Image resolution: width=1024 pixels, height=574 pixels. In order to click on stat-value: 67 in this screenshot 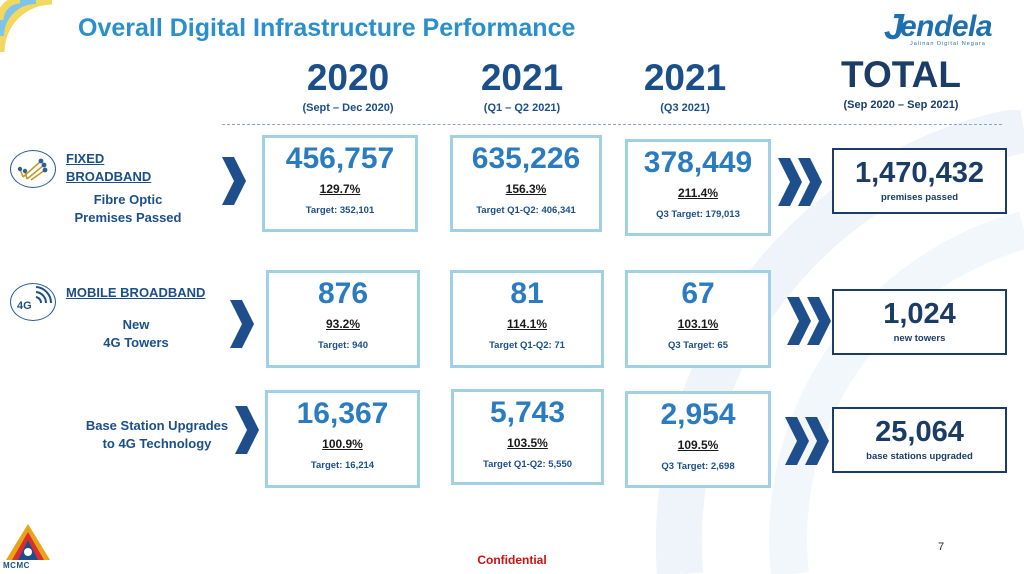, I will do `click(698, 293)`.